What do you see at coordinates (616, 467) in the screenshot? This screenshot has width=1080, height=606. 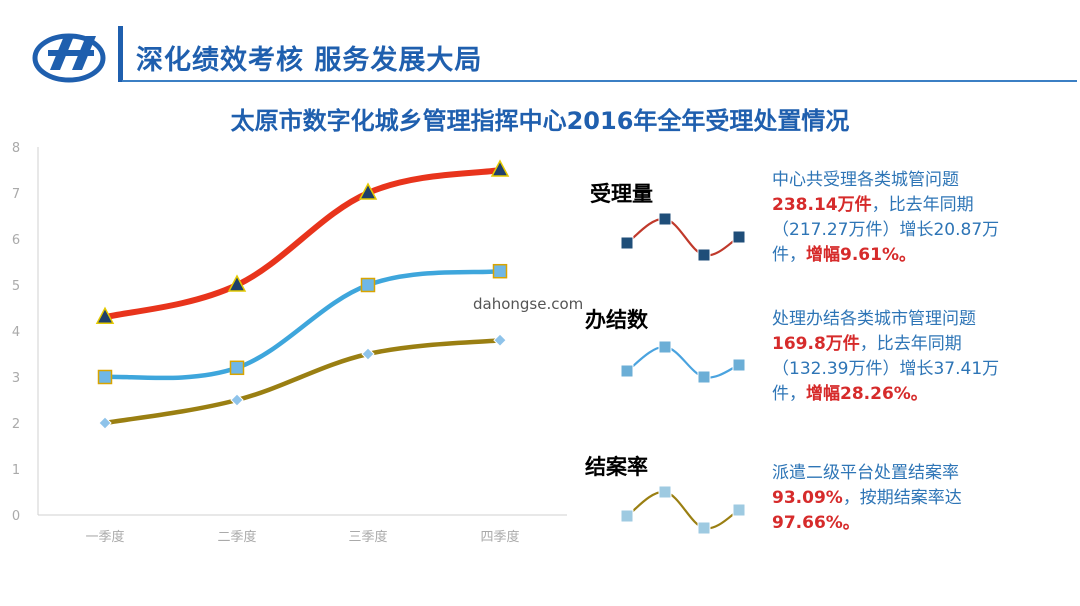 I see `metric-label-close-rate: 结案率` at bounding box center [616, 467].